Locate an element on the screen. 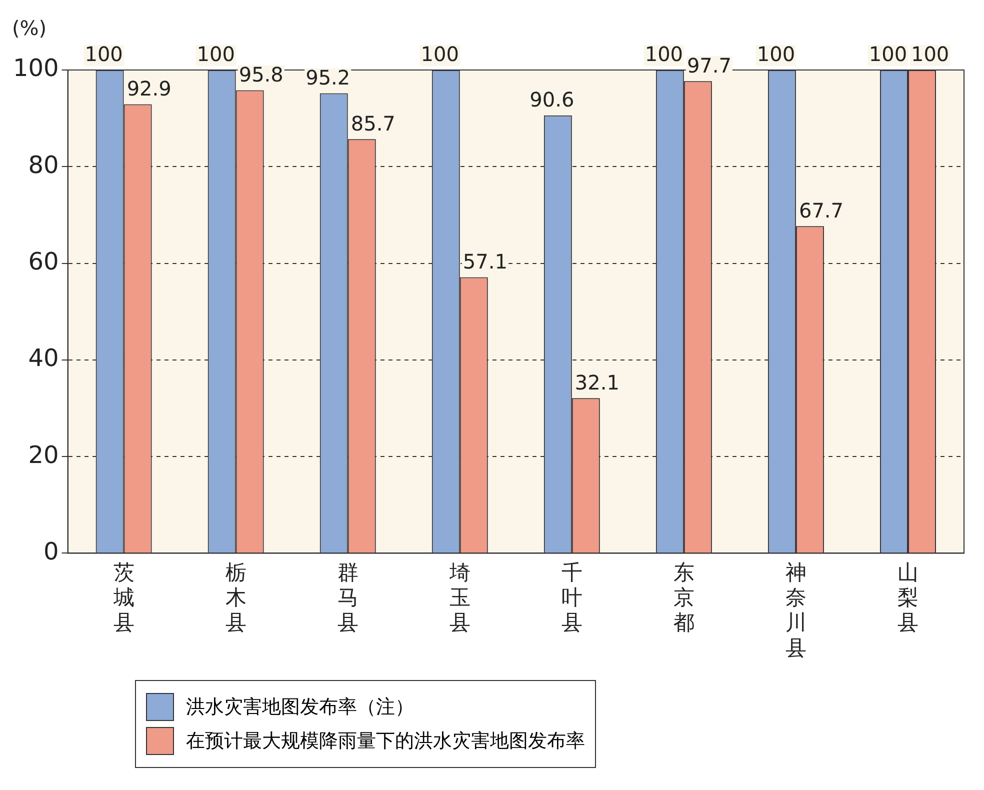  x-tick-label: 群马县 is located at coordinates (347, 597).